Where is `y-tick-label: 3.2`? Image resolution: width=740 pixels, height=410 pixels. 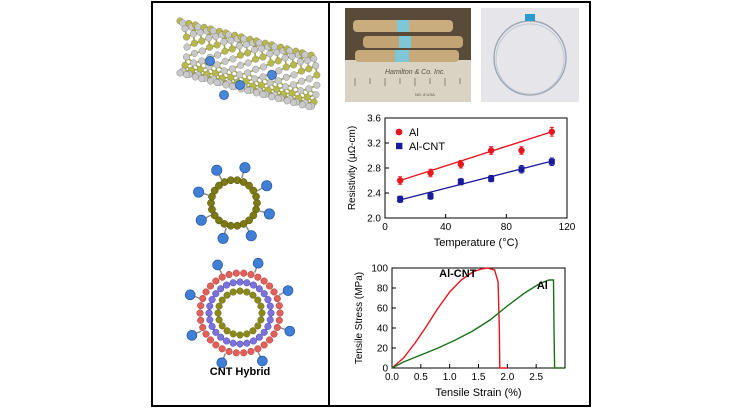 y-tick-label: 3.2 is located at coordinates (374, 144).